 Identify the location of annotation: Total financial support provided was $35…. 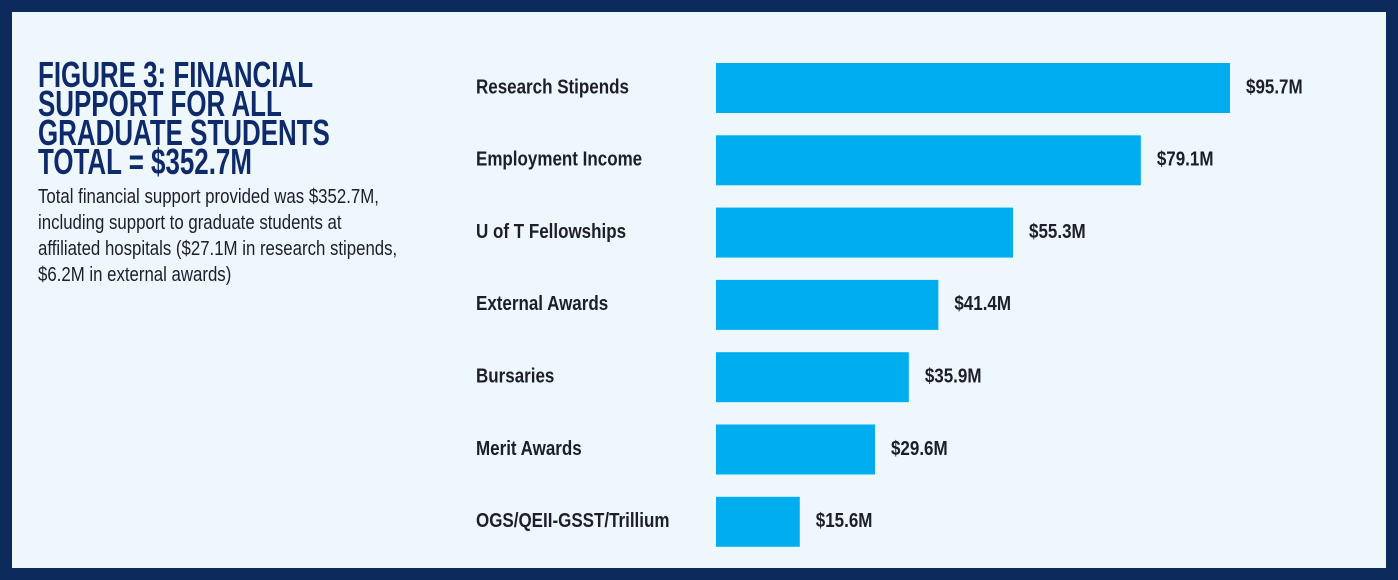
(218, 236).